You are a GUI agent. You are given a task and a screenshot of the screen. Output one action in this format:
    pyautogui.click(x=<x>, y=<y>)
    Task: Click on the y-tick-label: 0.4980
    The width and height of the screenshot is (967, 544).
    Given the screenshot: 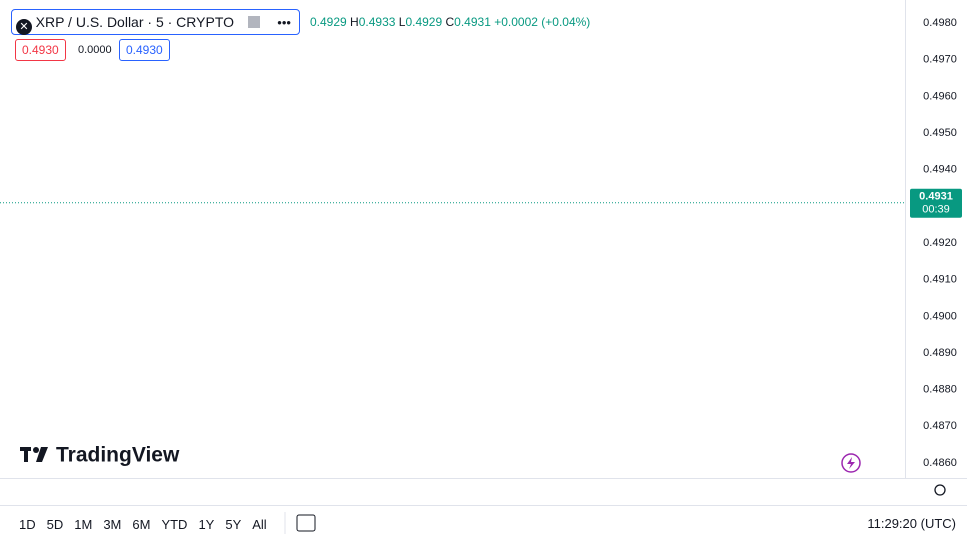 What is the action you would take?
    pyautogui.click(x=940, y=23)
    